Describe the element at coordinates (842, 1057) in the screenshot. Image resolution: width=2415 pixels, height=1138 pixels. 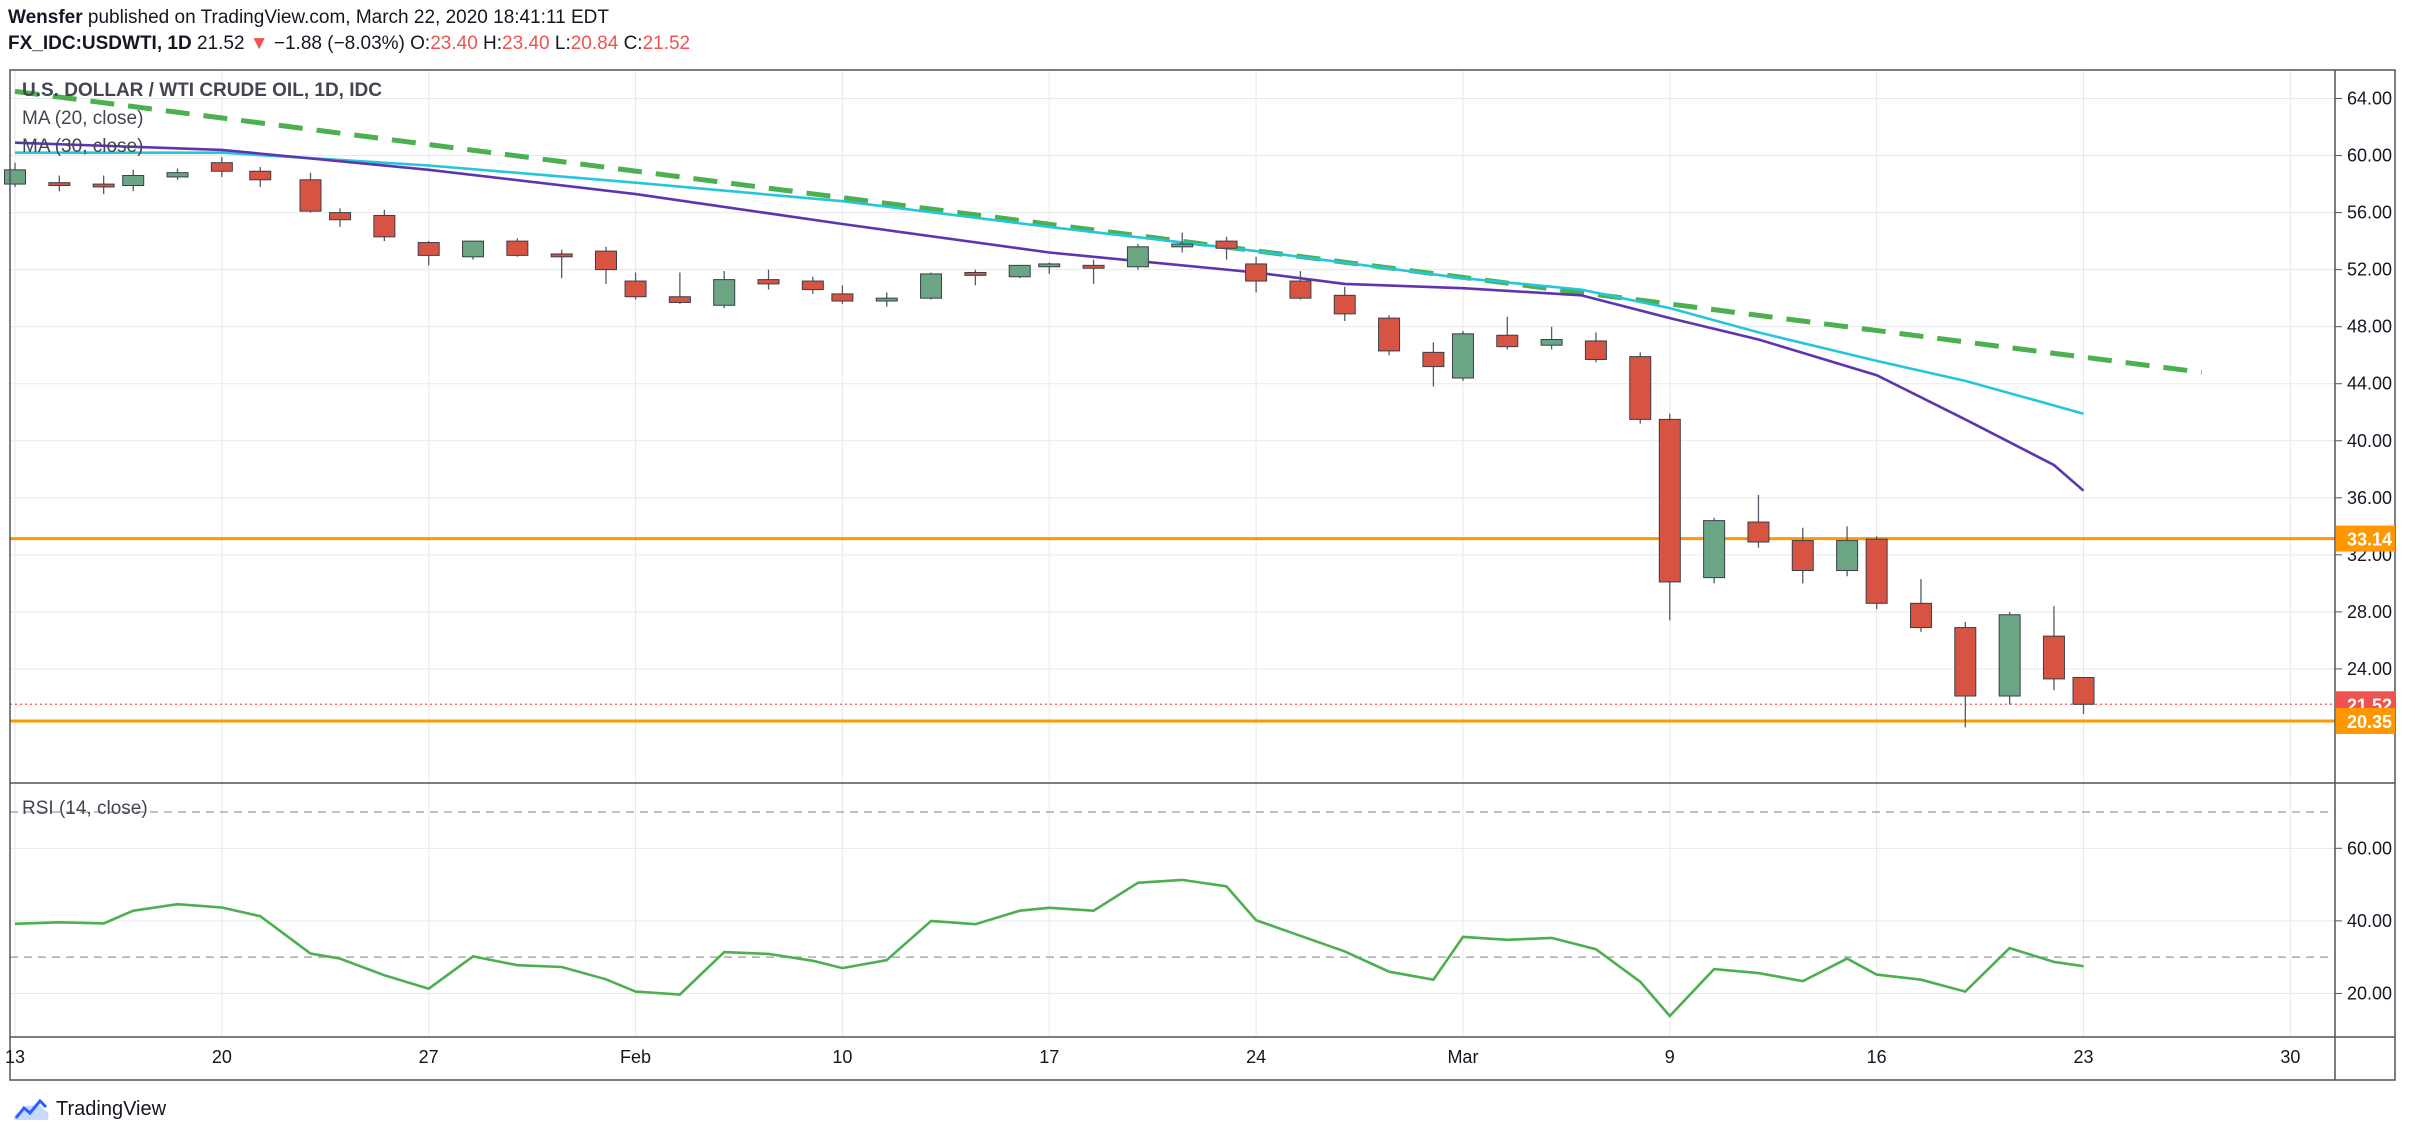
I see `time-tick-label: 10` at that location.